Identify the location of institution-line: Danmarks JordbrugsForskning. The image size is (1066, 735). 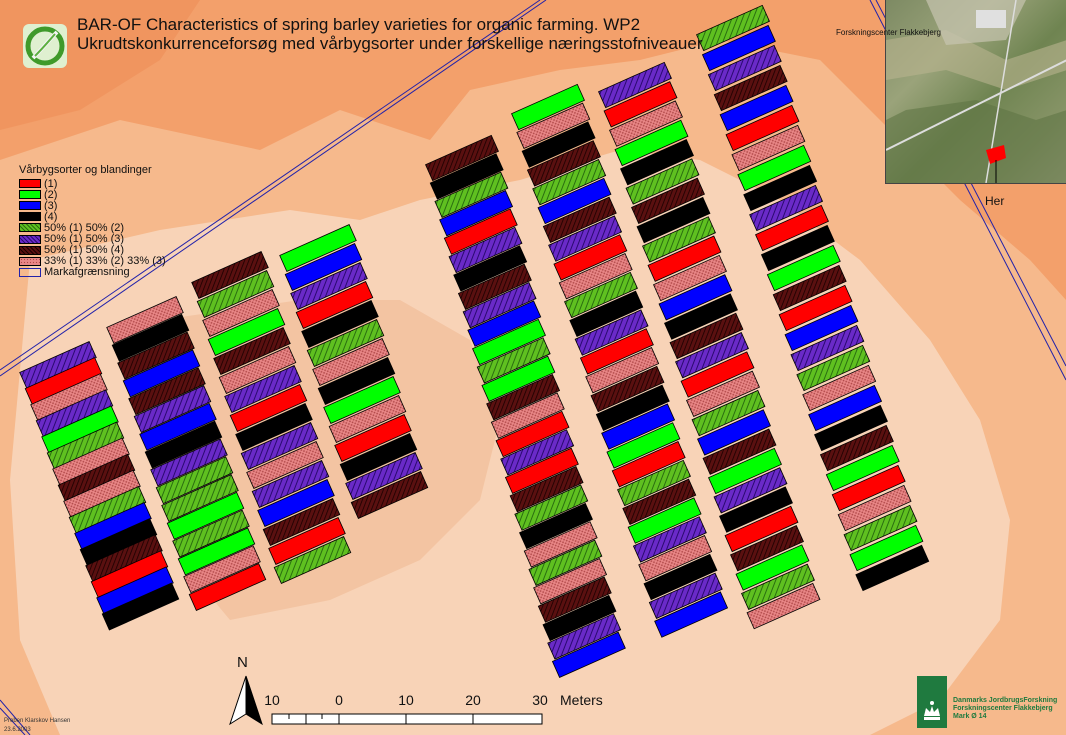
(1005, 700).